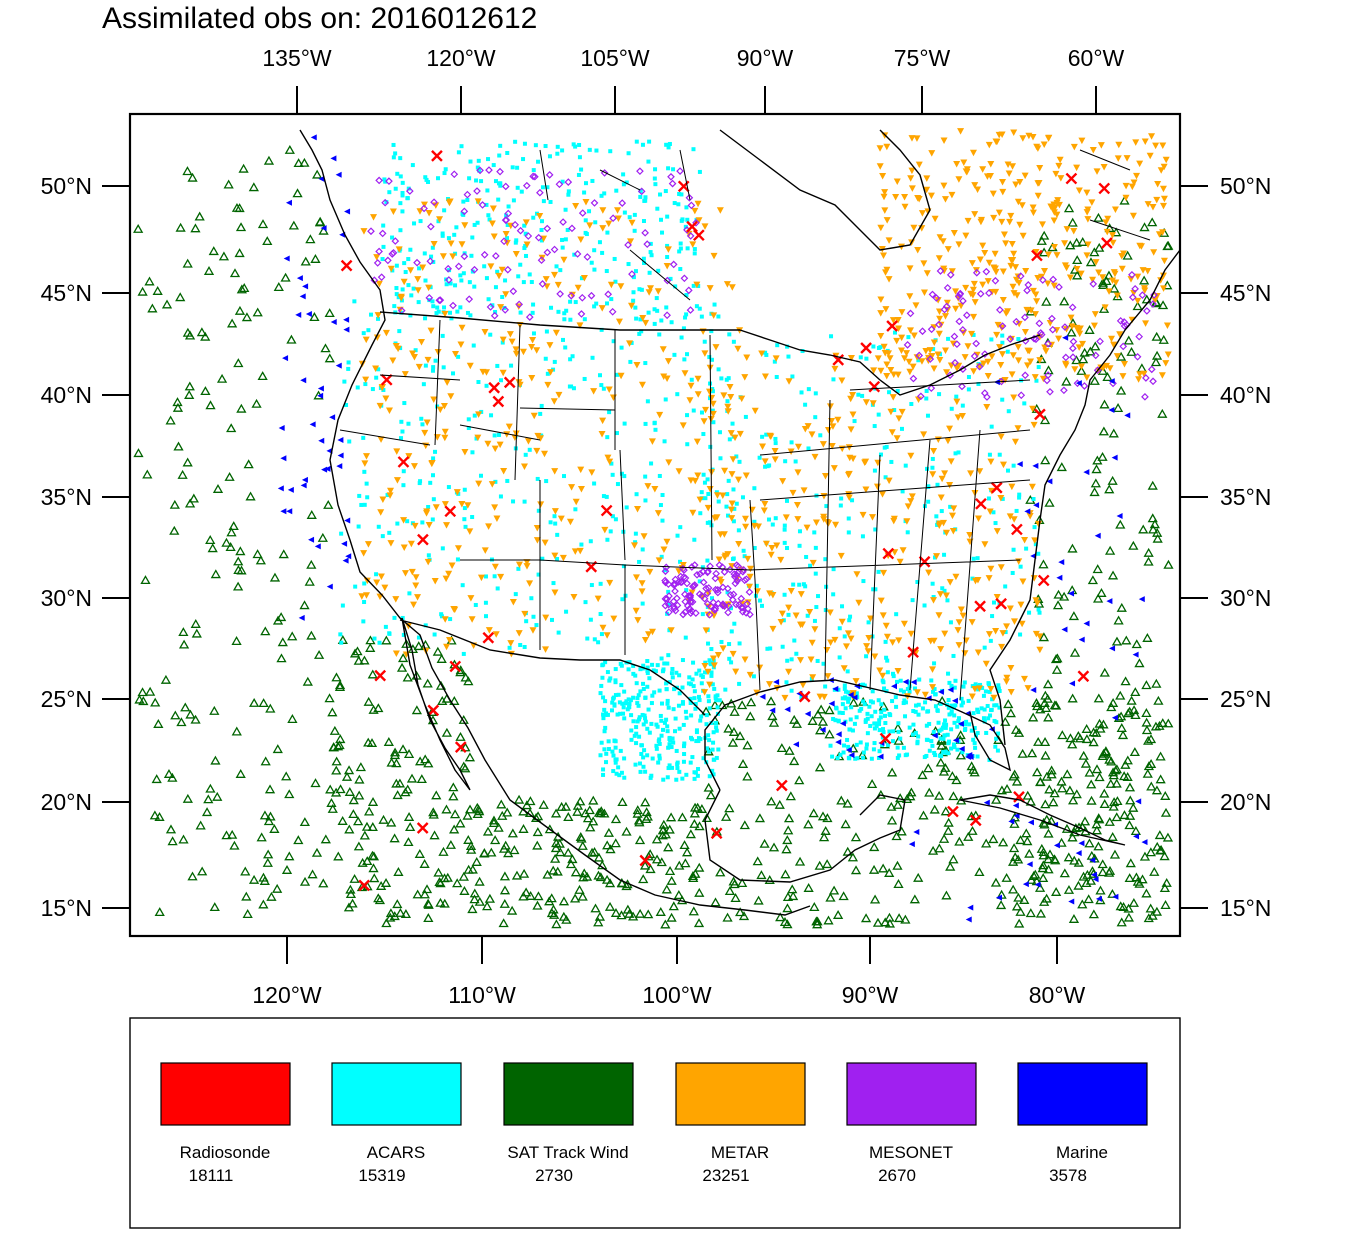 This screenshot has height=1250, width=1350. Describe the element at coordinates (922, 58) in the screenshot. I see `top-lon-label: 75°W` at that location.